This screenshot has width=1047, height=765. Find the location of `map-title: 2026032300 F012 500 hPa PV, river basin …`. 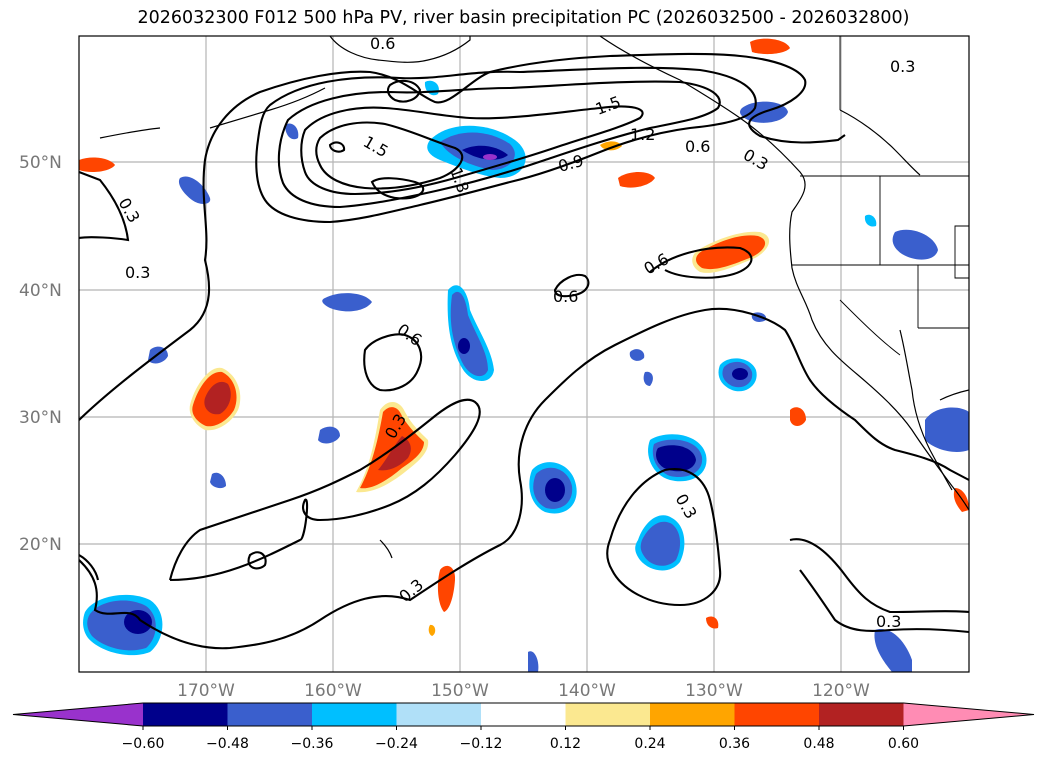

map-title: 2026032300 F012 500 hPa PV, river basin … is located at coordinates (523, 18).